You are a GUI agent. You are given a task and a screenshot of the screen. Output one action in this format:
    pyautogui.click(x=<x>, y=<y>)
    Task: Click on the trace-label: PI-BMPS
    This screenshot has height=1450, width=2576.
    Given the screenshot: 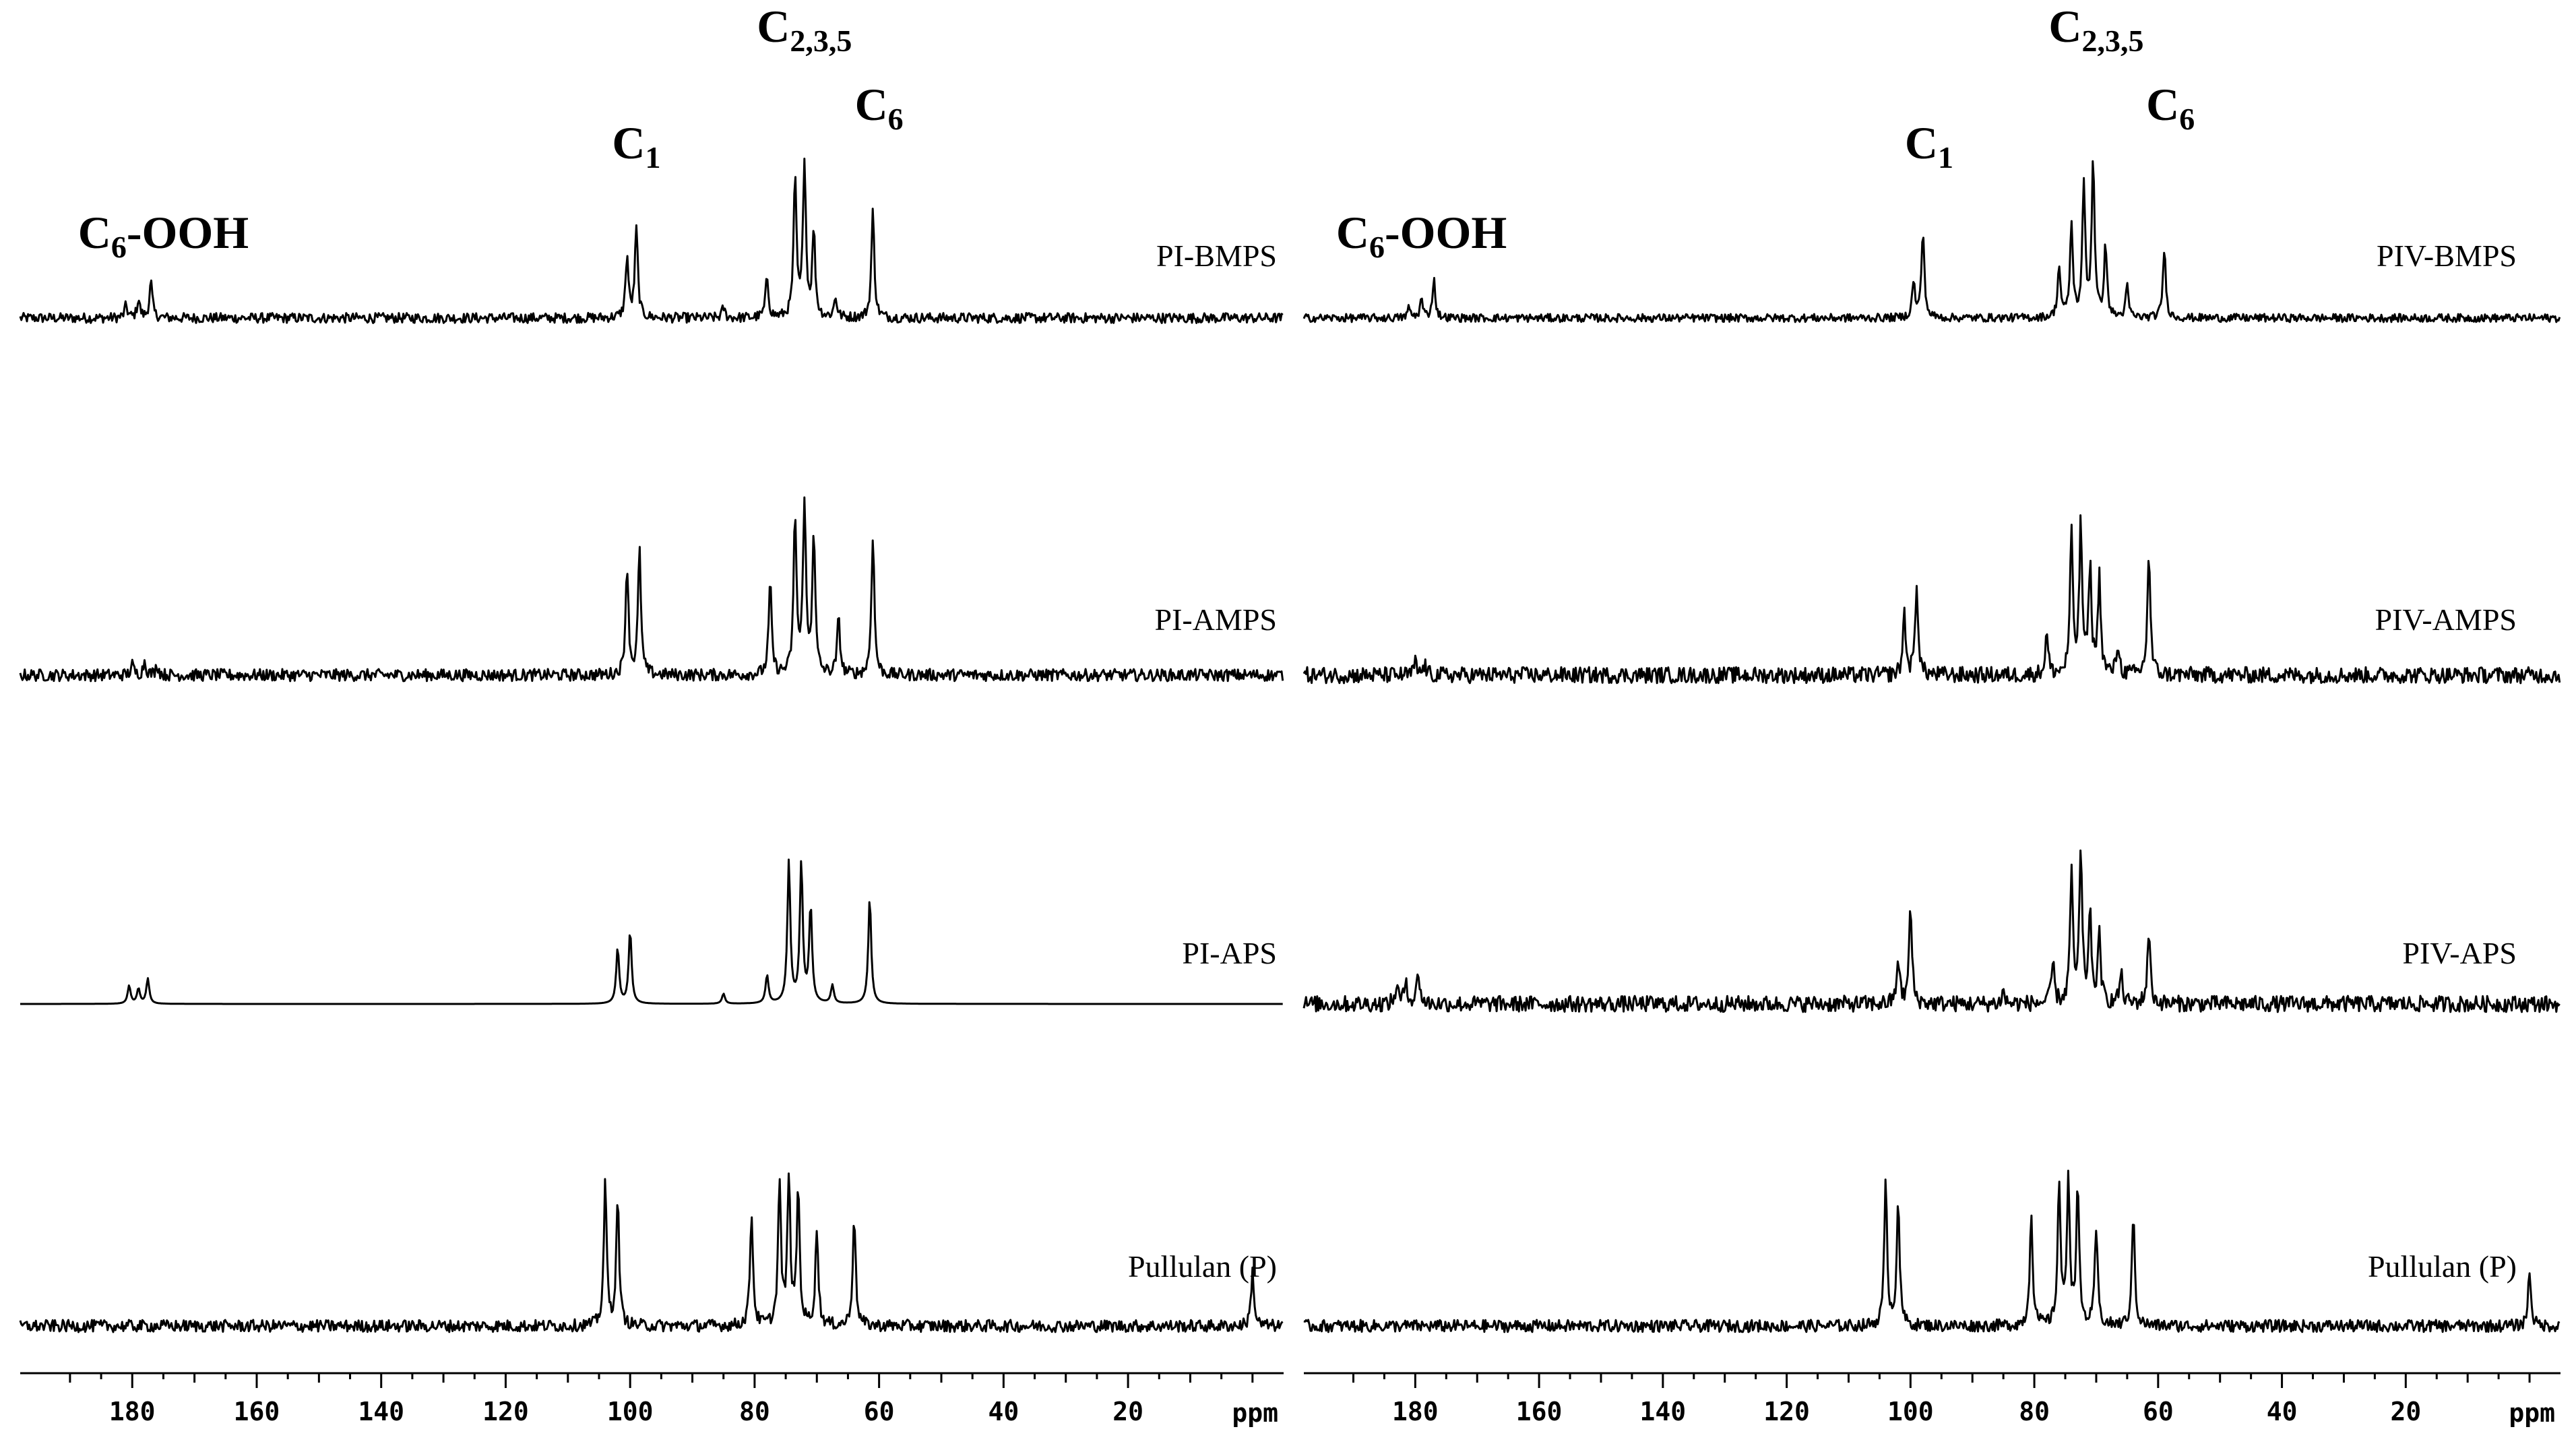 What is the action you would take?
    pyautogui.click(x=1216, y=256)
    